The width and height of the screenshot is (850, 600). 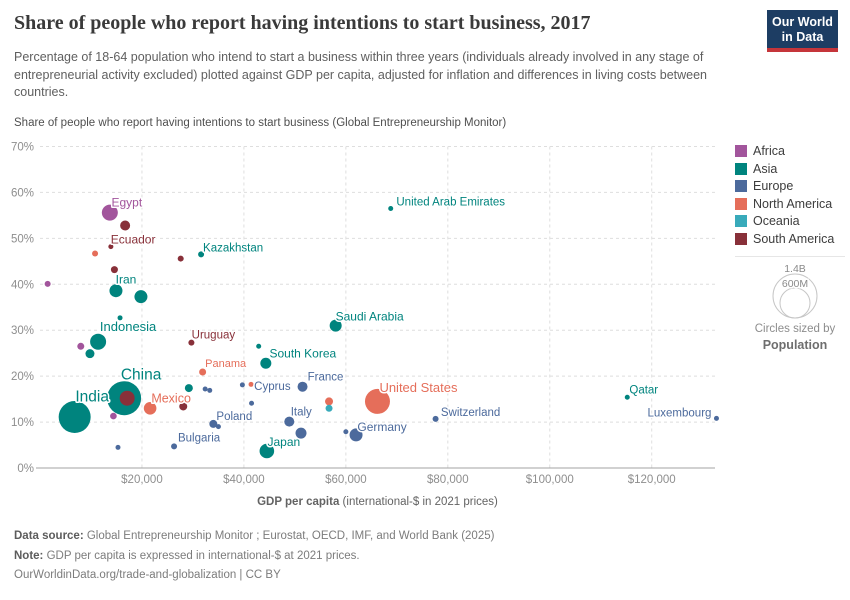 I want to click on country-label-south-korea: South Korea, so click(x=303, y=353).